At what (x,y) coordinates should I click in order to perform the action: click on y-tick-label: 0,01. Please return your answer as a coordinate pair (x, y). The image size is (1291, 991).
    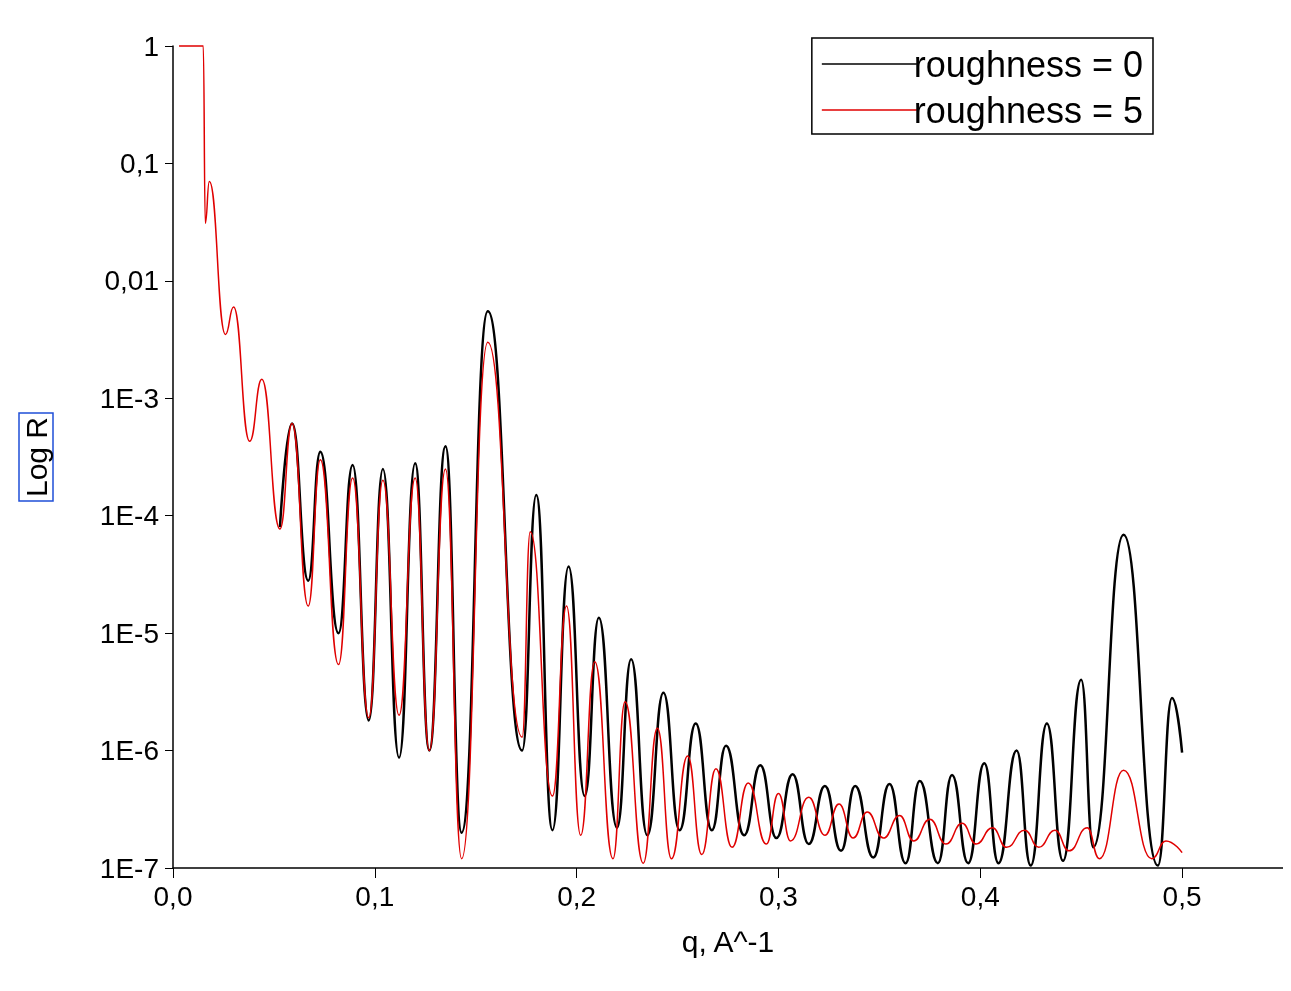
    Looking at the image, I should click on (131, 281).